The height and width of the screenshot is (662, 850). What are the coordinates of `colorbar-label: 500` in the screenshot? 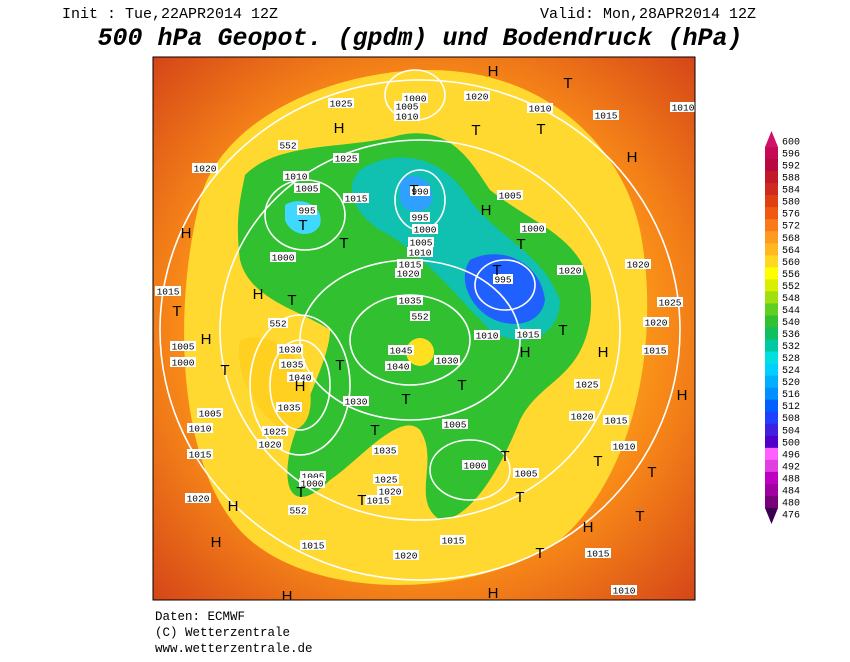 It's located at (791, 443).